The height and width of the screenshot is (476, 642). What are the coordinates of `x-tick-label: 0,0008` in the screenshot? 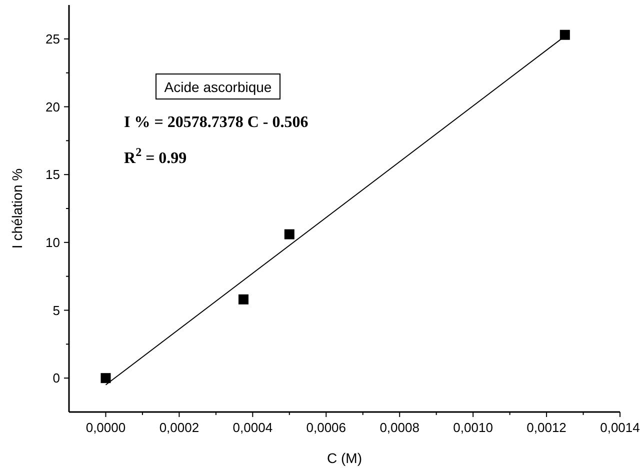 It's located at (400, 427).